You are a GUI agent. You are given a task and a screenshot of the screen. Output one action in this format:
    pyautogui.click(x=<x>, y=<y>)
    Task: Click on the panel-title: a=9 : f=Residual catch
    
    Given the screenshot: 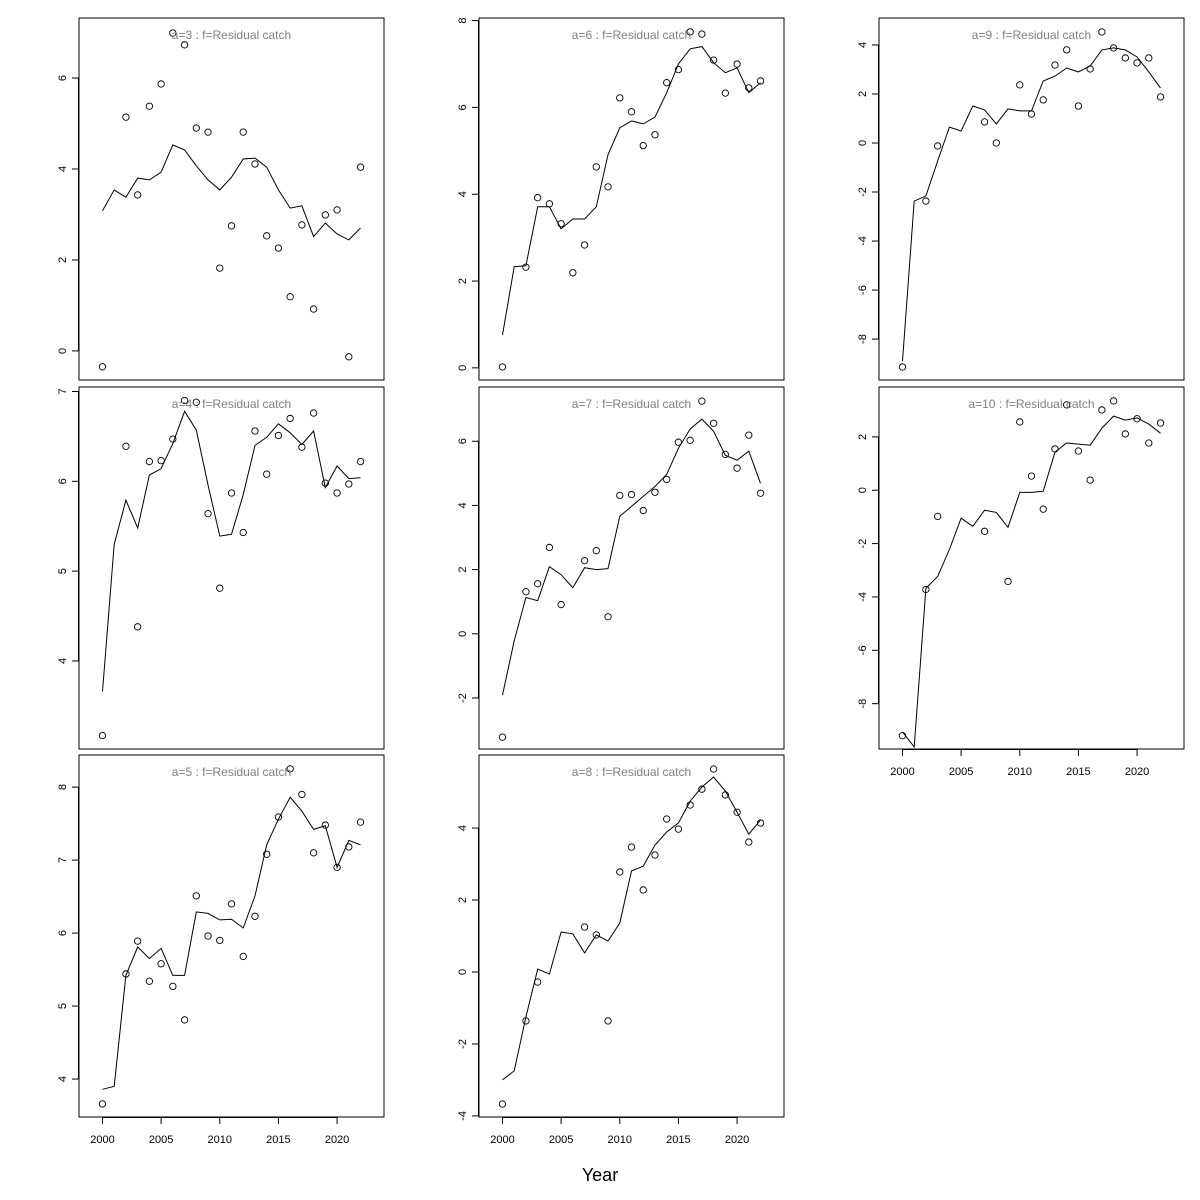 What is the action you would take?
    pyautogui.click(x=1031, y=35)
    